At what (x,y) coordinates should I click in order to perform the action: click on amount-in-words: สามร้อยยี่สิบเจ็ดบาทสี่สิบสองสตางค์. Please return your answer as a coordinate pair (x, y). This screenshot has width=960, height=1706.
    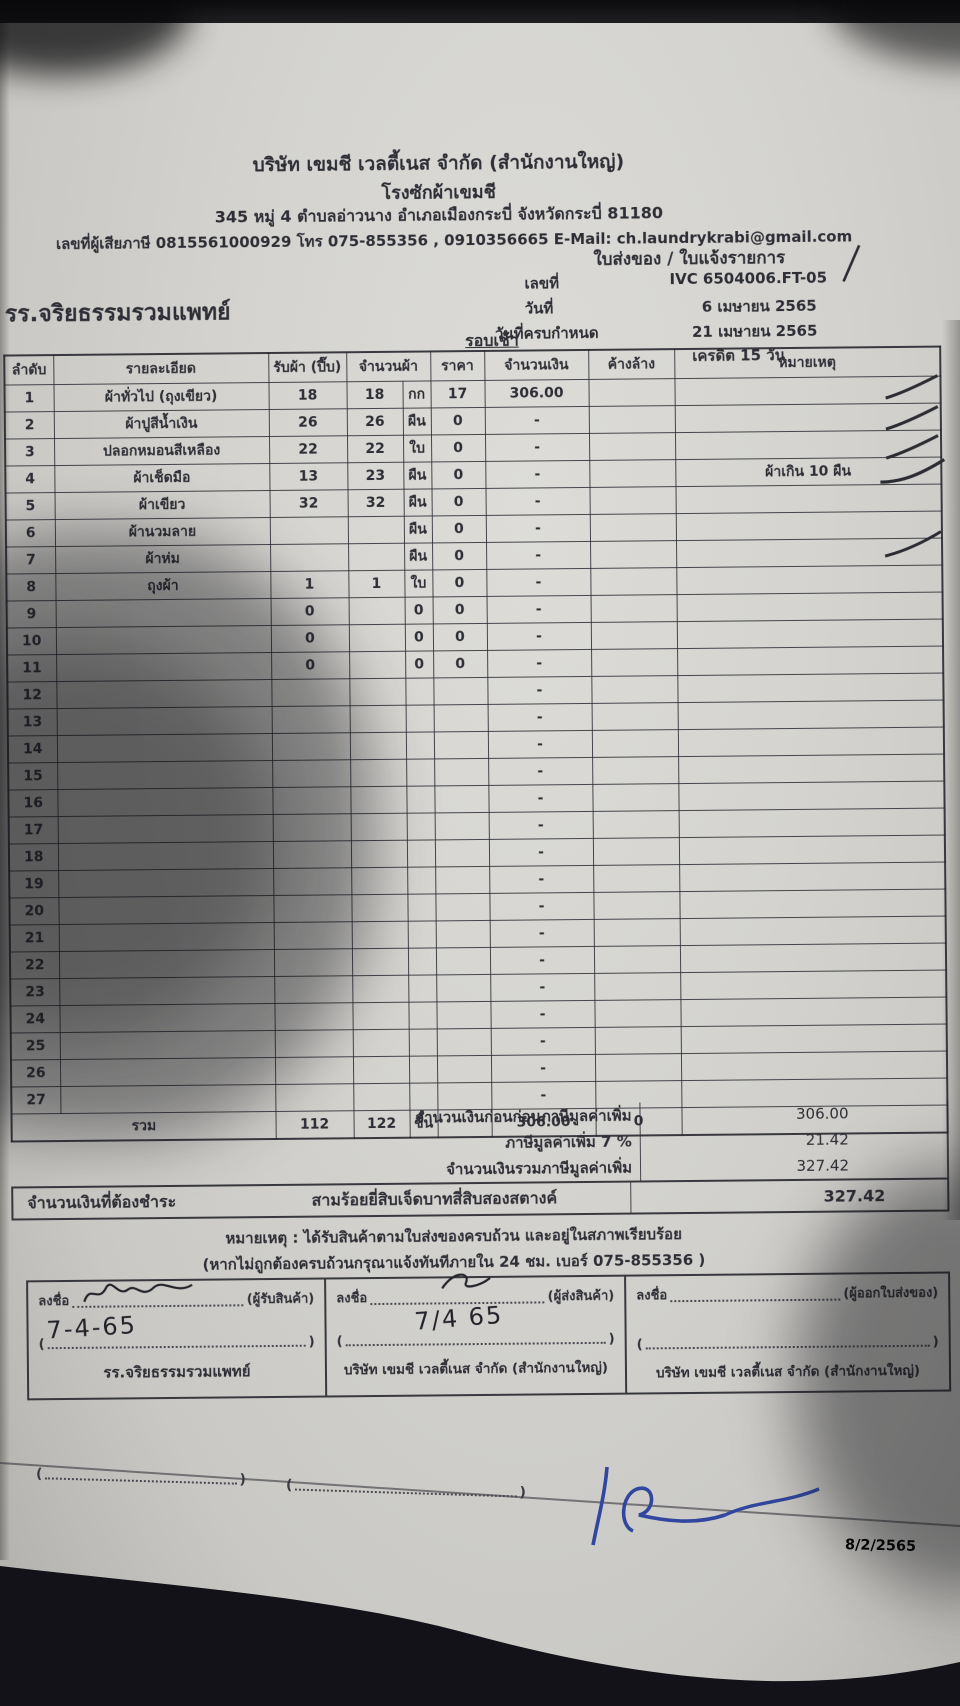
    Looking at the image, I should click on (434, 1198).